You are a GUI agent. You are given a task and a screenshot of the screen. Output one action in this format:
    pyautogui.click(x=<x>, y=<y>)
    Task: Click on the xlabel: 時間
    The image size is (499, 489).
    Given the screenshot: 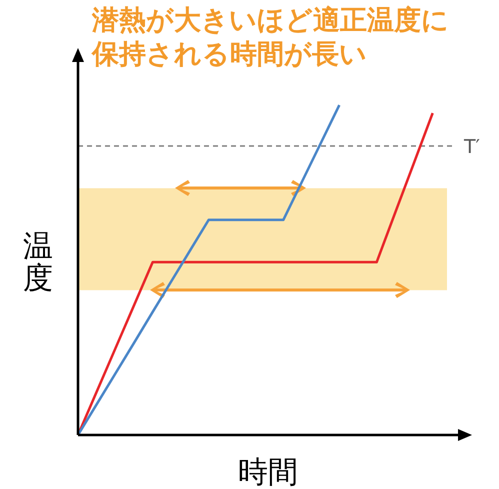 What is the action you would take?
    pyautogui.click(x=268, y=472)
    